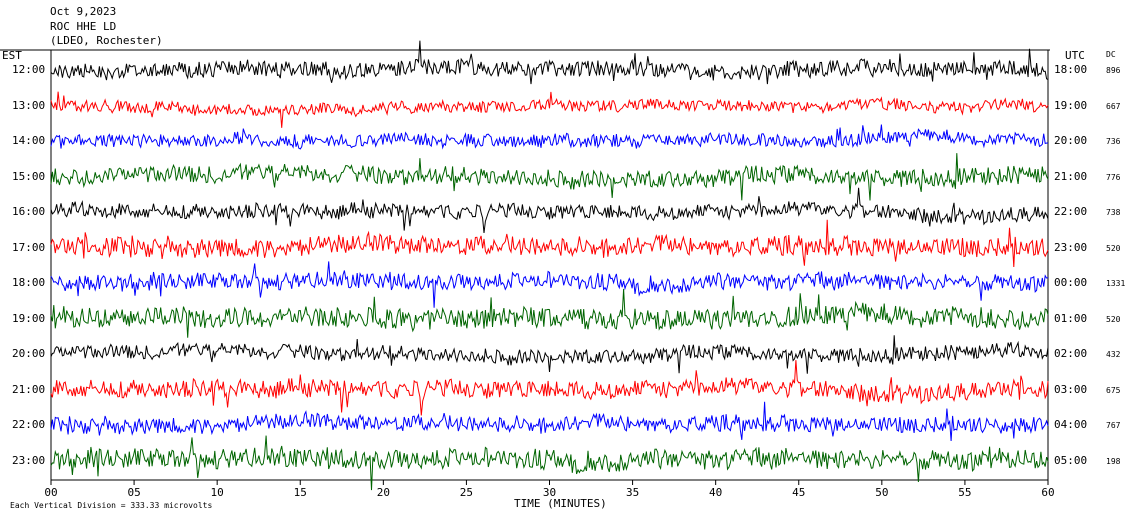  What do you see at coordinates (1113, 70) in the screenshot?
I see `dc-value: 896` at bounding box center [1113, 70].